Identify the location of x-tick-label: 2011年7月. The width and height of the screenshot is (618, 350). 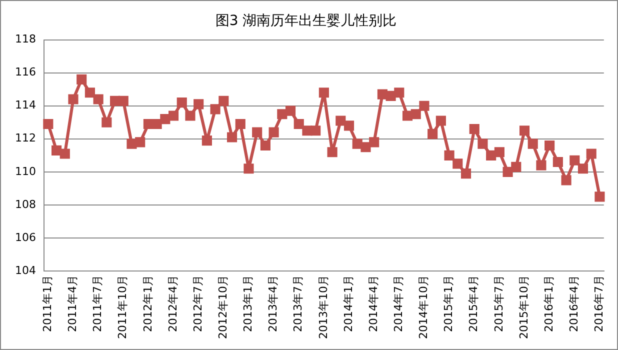
(97, 303).